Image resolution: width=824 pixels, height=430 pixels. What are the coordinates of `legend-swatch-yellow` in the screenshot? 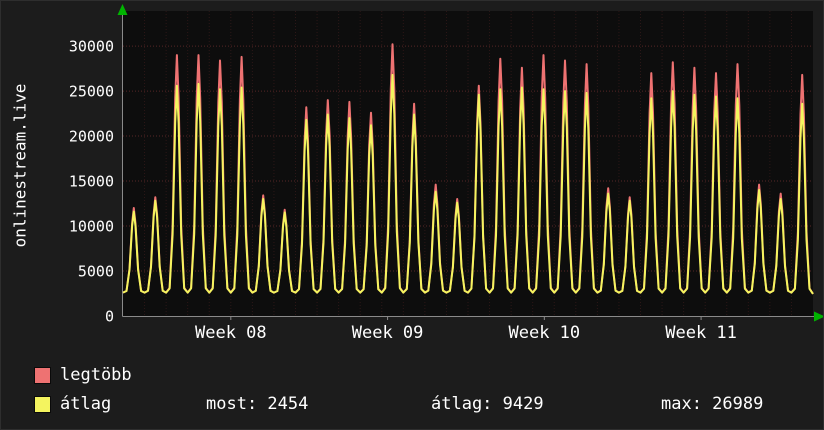 It's located at (42, 404).